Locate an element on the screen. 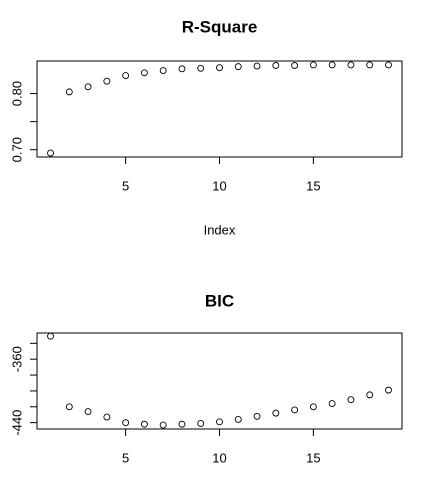 This screenshot has height=480, width=424. r-square-y-tick-label: 0.70 is located at coordinates (16, 149).